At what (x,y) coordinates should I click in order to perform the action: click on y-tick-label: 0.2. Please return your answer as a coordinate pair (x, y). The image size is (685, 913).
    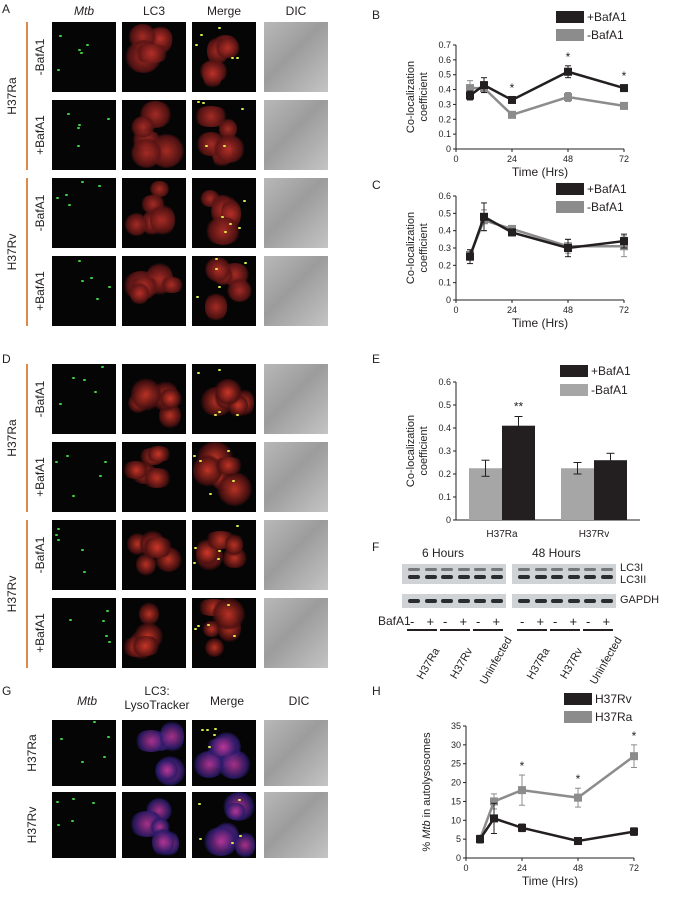
    Looking at the image, I should click on (444, 119).